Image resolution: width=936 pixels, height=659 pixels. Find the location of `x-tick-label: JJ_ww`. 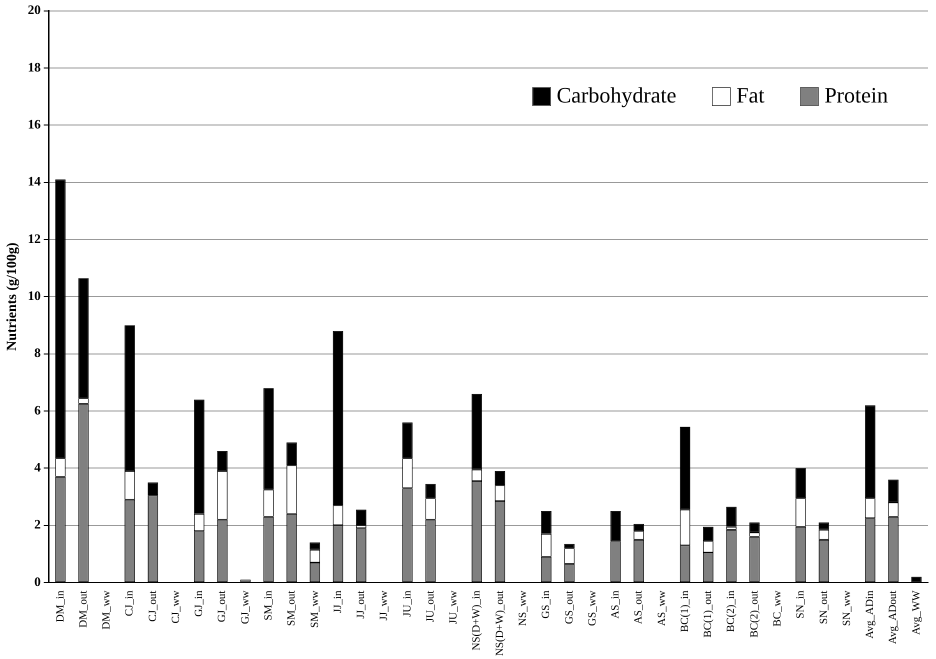

x-tick-label: JJ_ww is located at coordinates (384, 605).